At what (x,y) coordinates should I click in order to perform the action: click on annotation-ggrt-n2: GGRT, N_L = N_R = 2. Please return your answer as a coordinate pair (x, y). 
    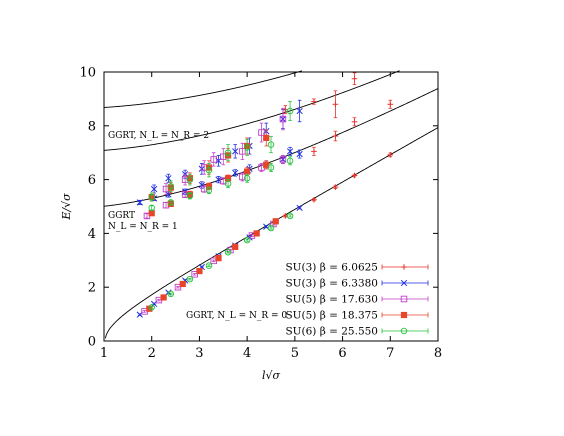
    Looking at the image, I should click on (158, 136).